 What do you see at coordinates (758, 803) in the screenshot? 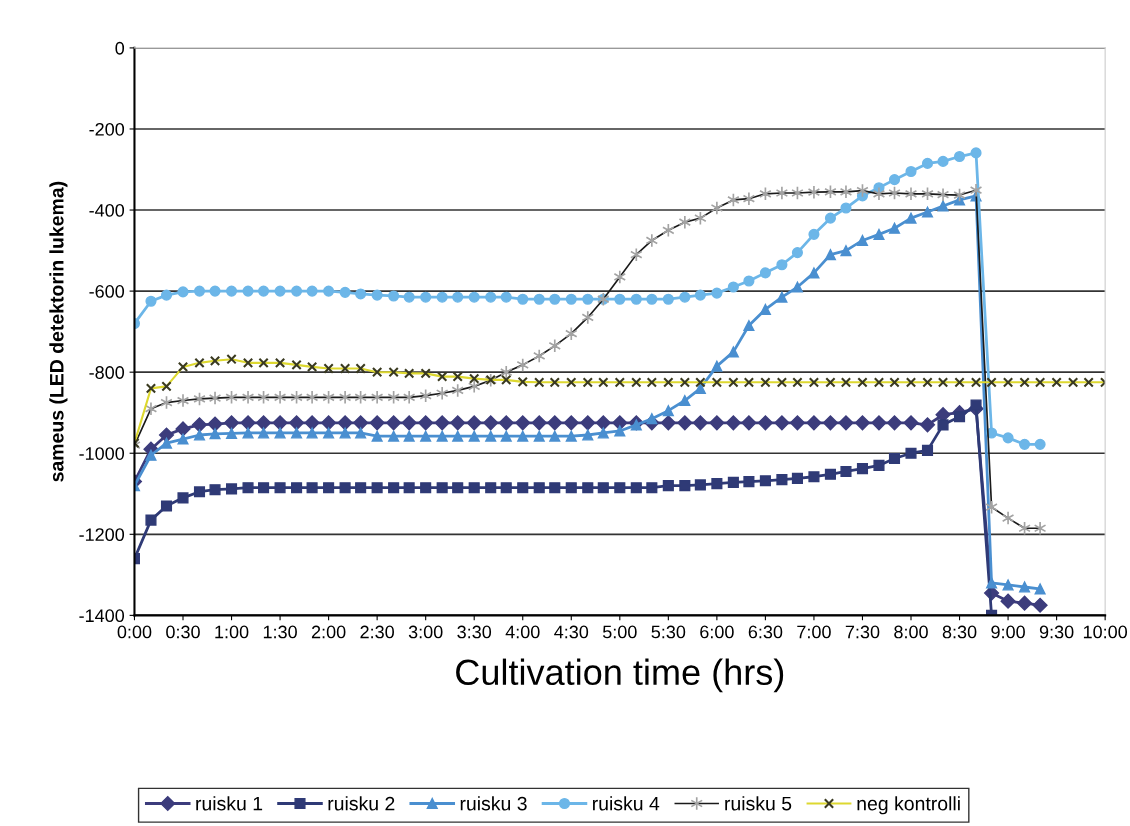
I see `legend-label: ruisku 5` at bounding box center [758, 803].